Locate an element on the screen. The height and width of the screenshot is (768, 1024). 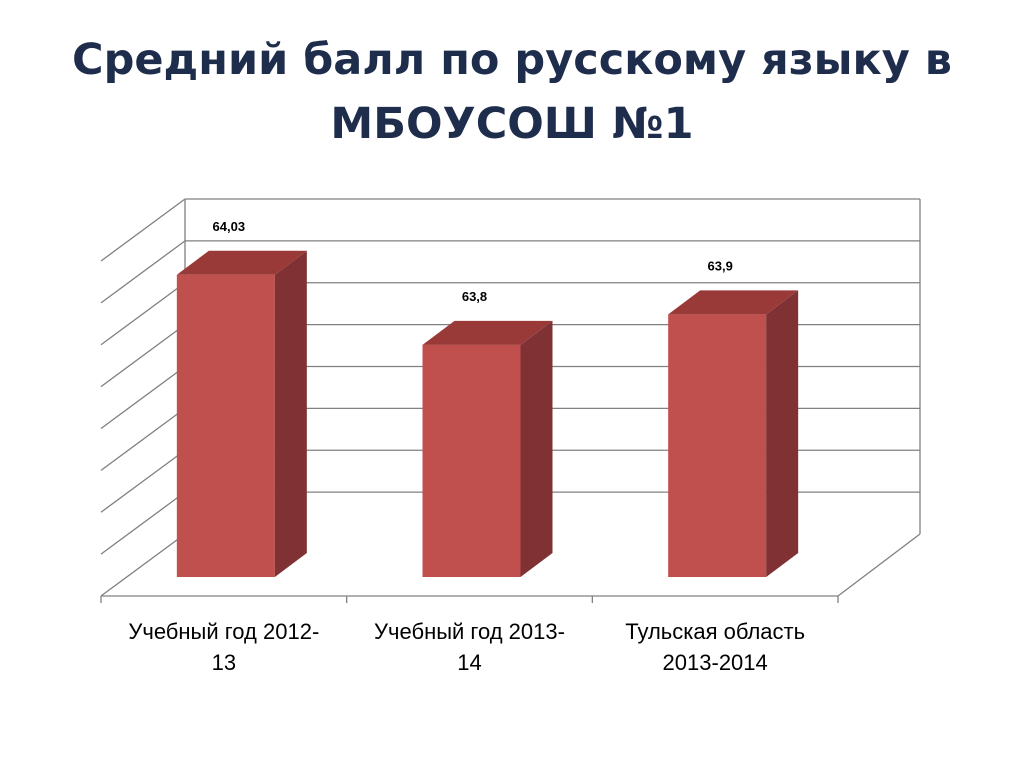
data-label: 63,8 is located at coordinates (474, 296).